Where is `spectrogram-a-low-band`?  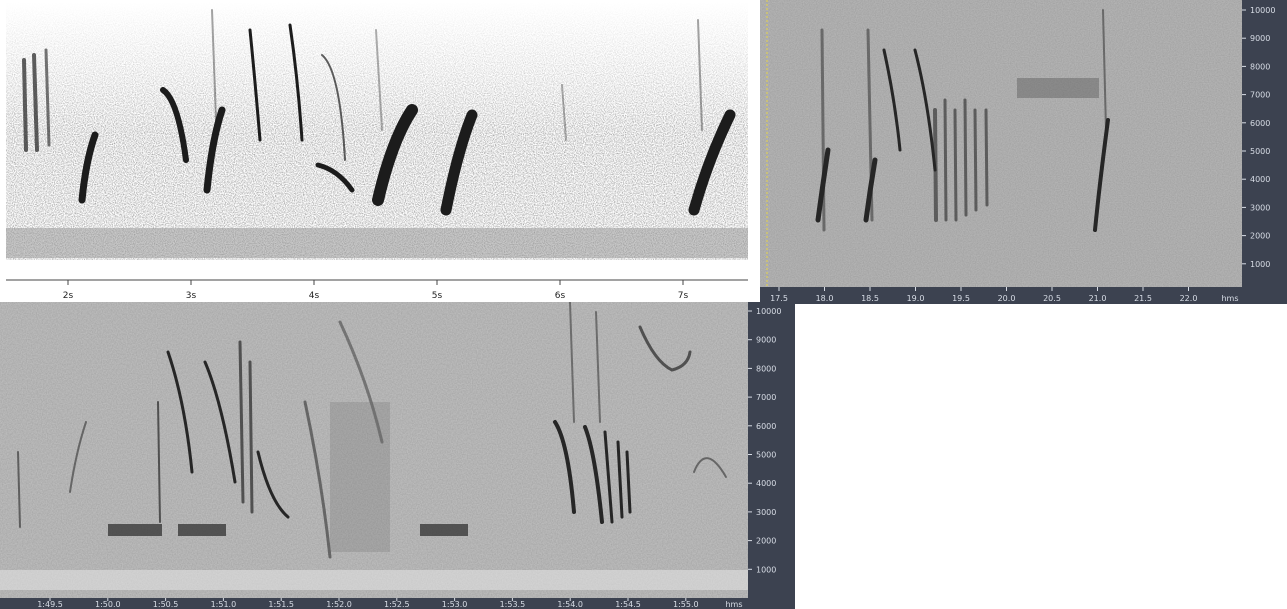 spectrogram-a-low-band is located at coordinates (377, 243).